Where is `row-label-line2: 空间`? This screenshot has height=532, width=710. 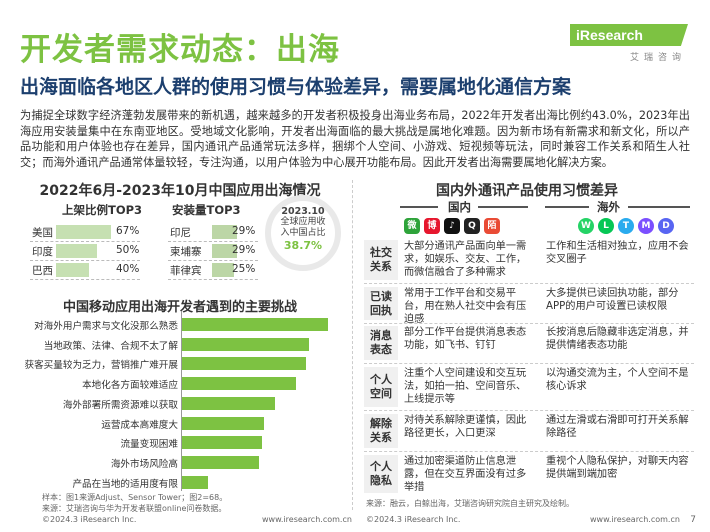 row-label-line2: 空间 is located at coordinates (381, 393).